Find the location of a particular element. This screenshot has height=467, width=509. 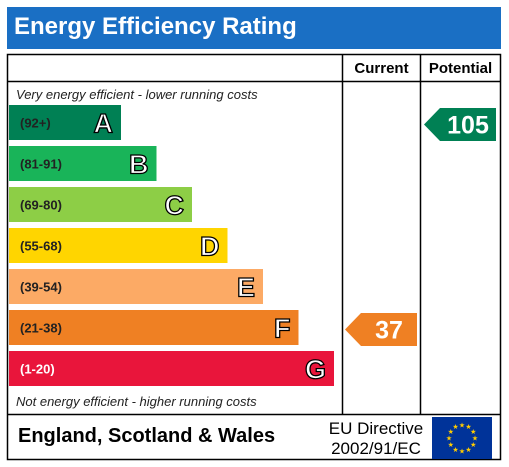

current-value: 37 is located at coordinates (389, 331).